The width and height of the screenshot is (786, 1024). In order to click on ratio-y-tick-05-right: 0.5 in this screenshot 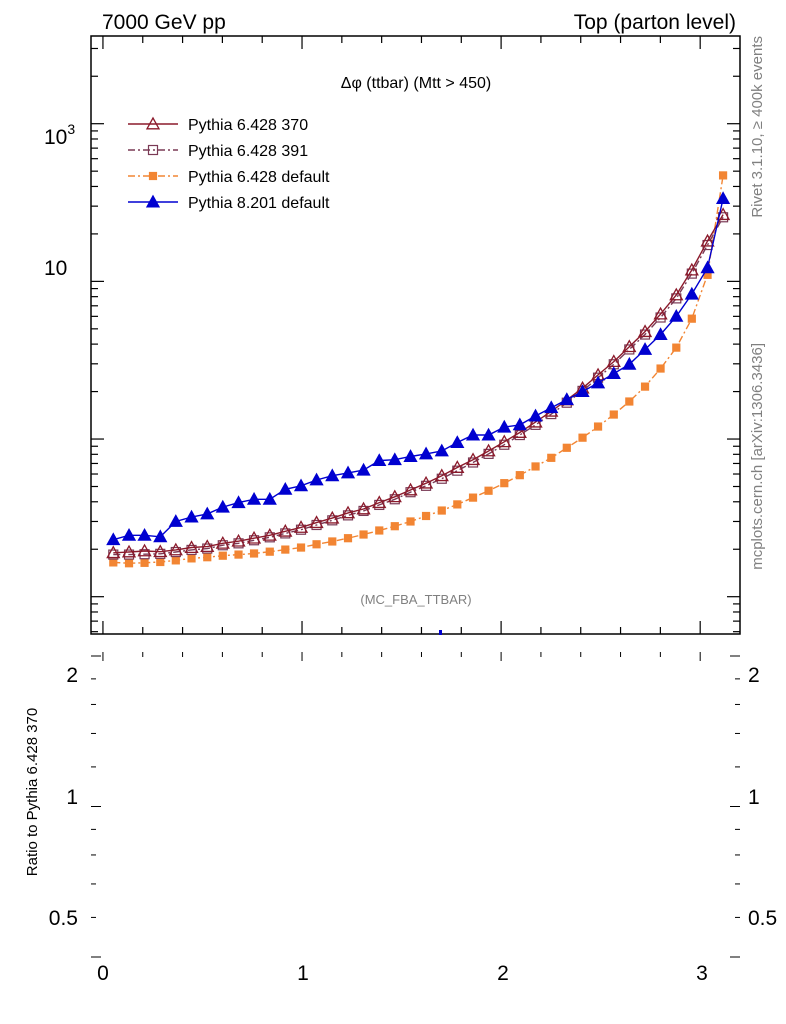, I will do `click(762, 918)`.